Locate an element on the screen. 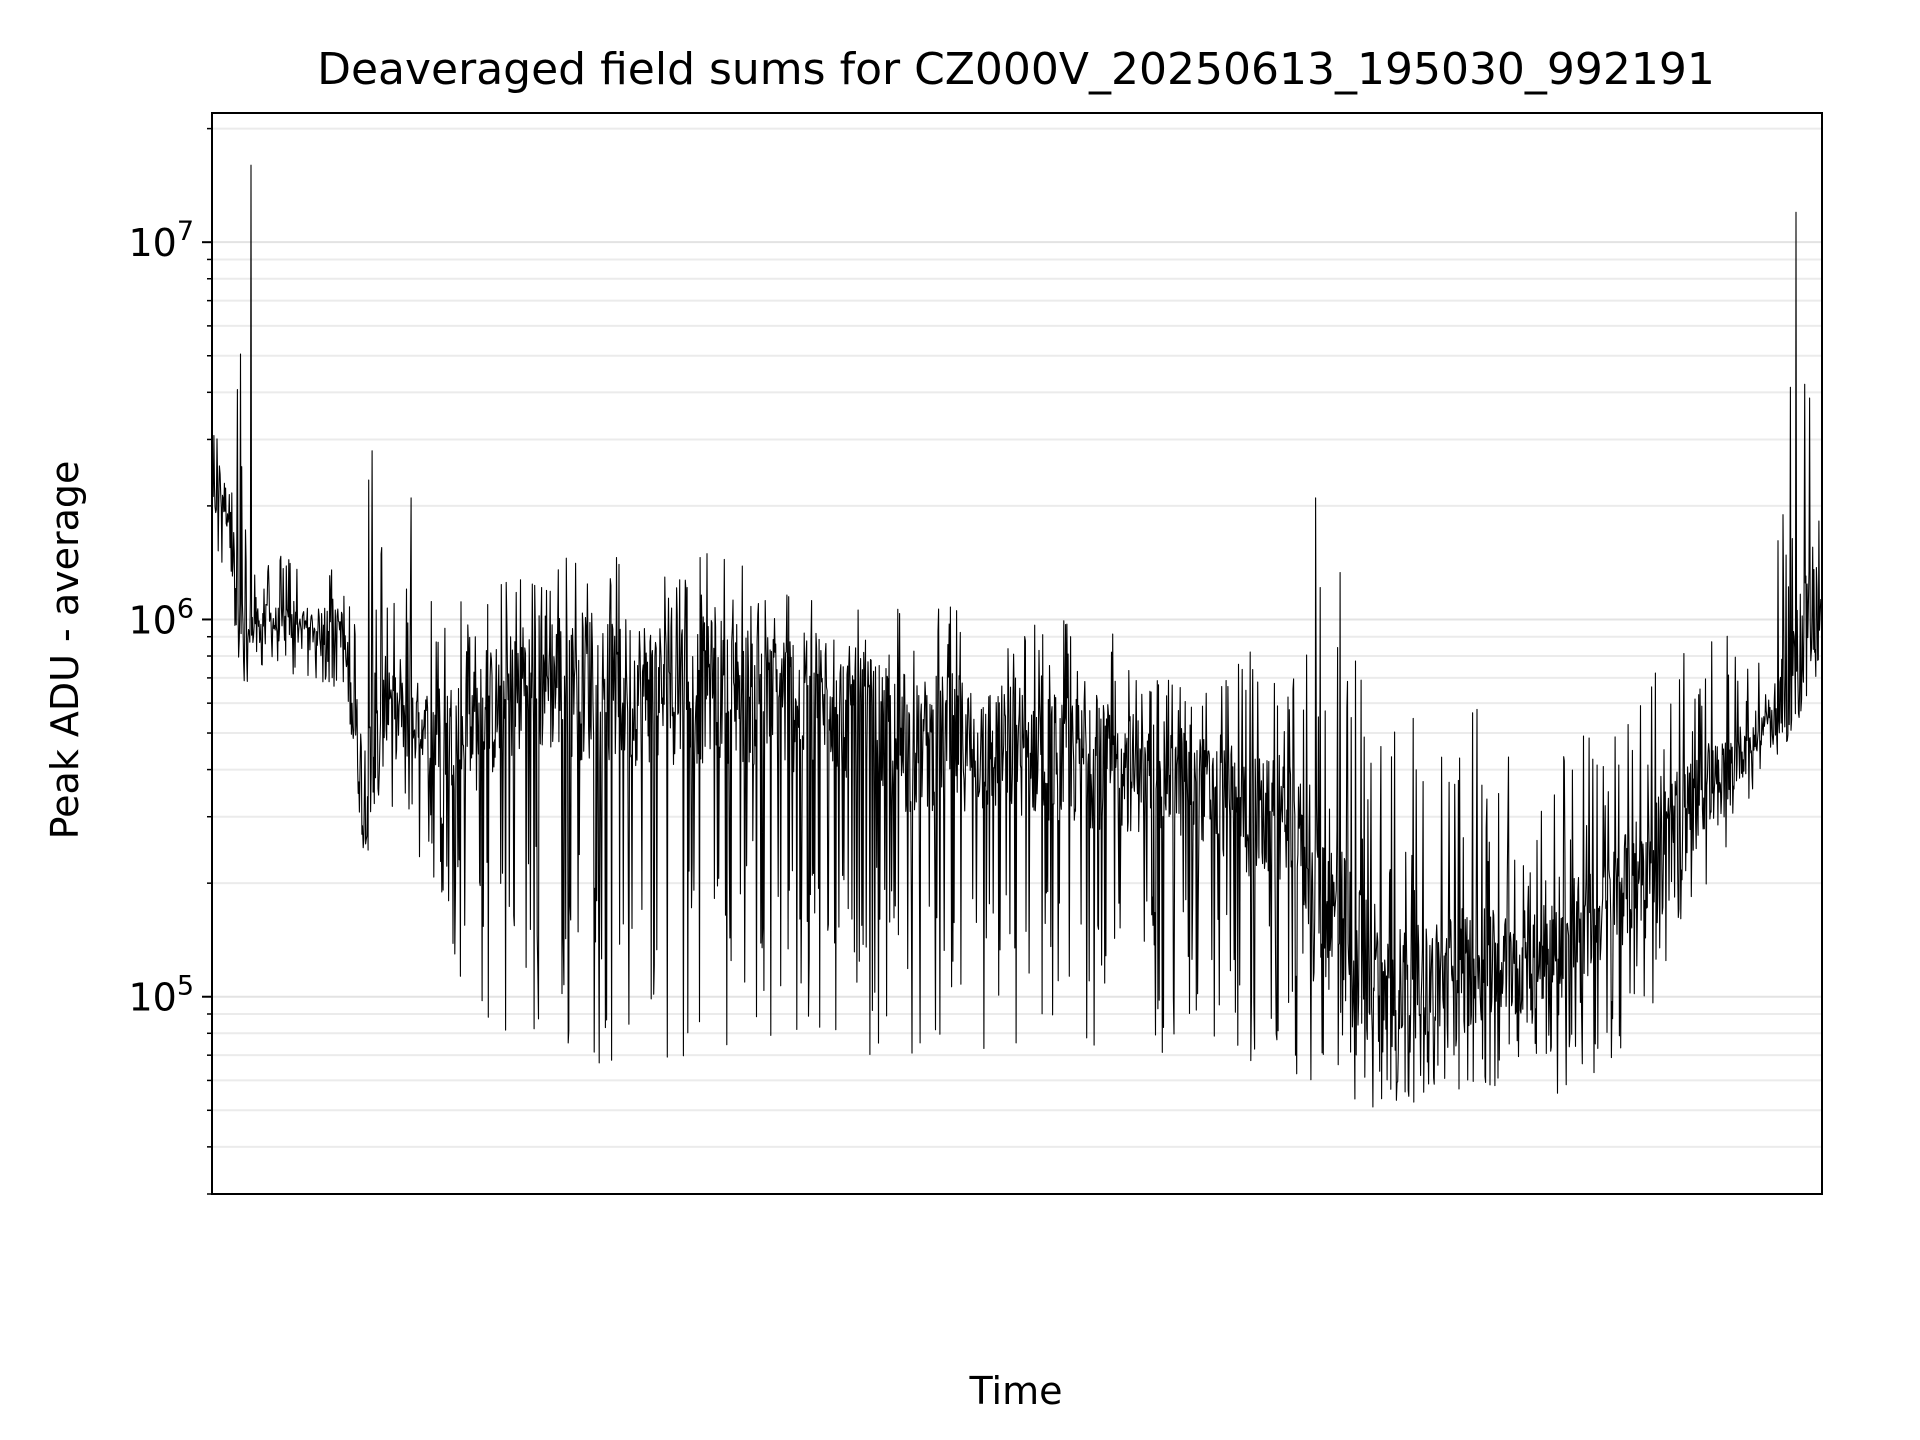 The width and height of the screenshot is (1920, 1440). y-tick-label: 107 is located at coordinates (161, 240).